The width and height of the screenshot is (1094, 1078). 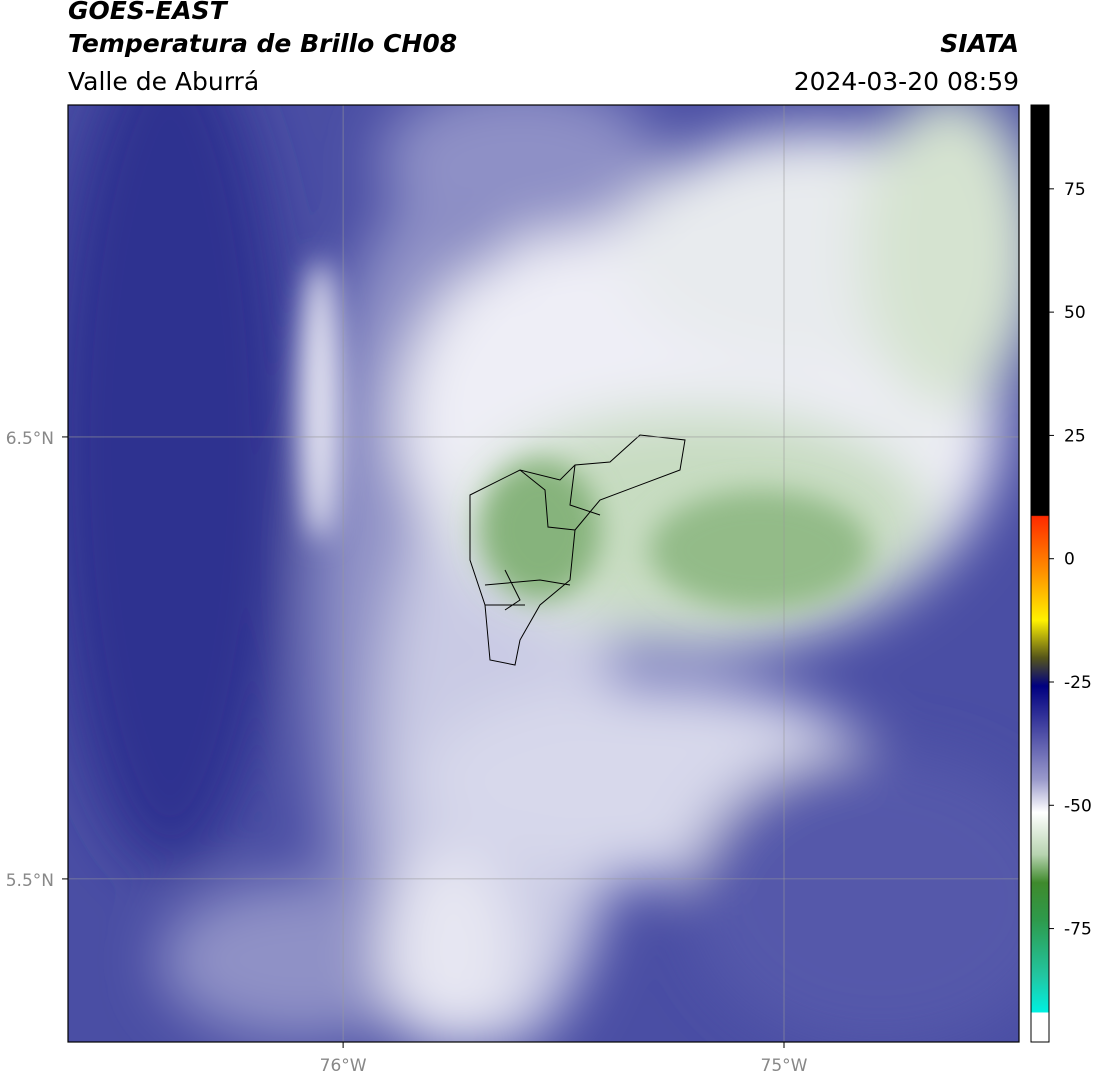 What do you see at coordinates (163, 81) in the screenshot?
I see `region: Valle de Aburrá` at bounding box center [163, 81].